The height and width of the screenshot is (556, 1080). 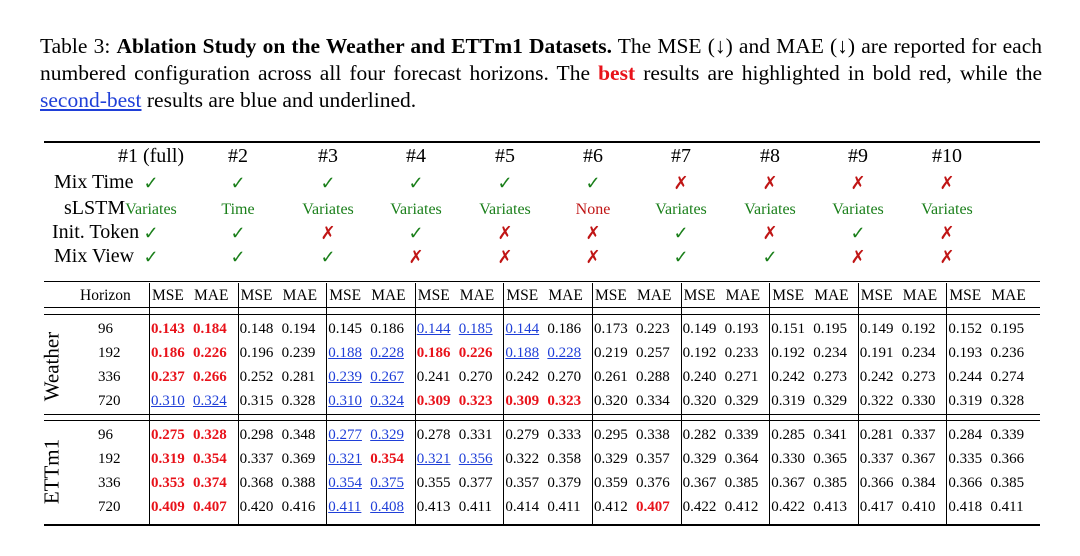 I want to click on value-cell: 0.284, so click(x=965, y=435).